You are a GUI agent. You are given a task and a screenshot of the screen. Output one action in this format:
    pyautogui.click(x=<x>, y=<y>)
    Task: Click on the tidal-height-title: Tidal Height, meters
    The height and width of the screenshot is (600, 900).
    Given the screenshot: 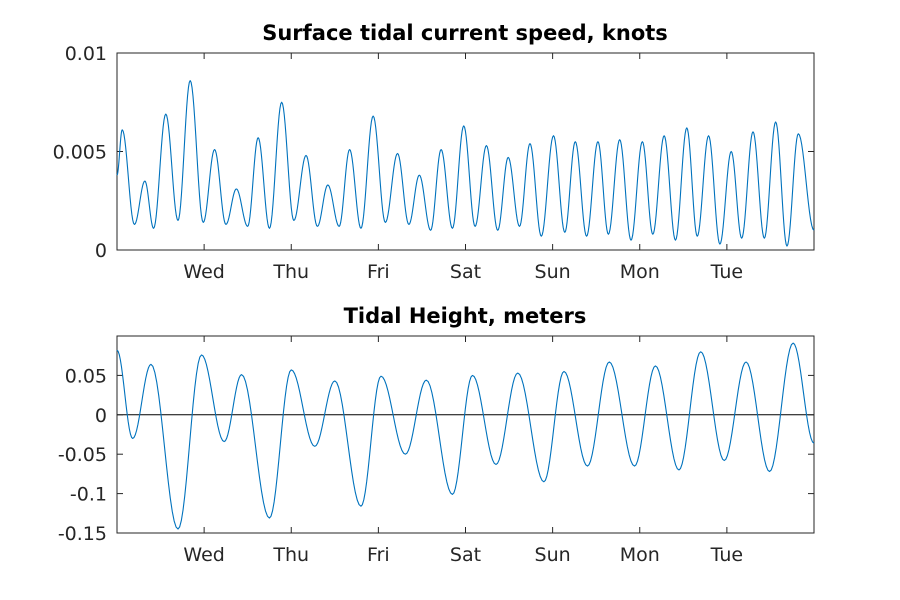 What is the action you would take?
    pyautogui.click(x=465, y=316)
    